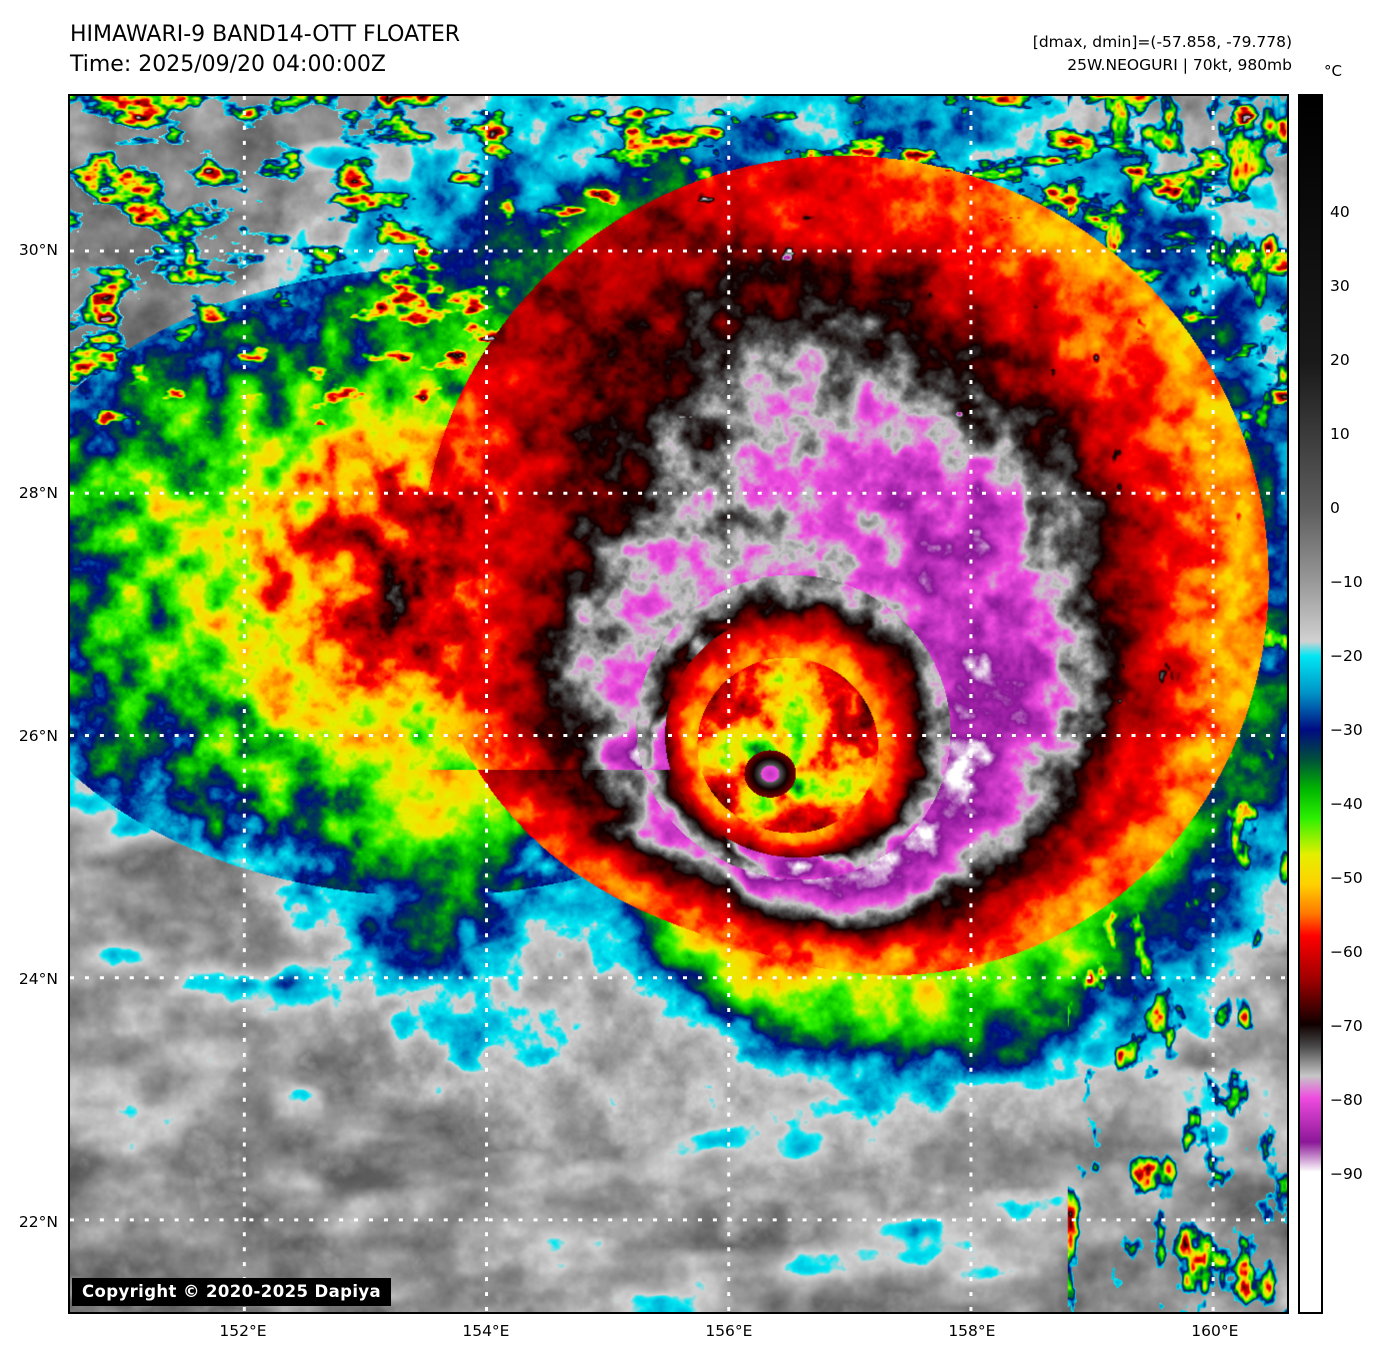 This screenshot has width=1390, height=1359. What do you see at coordinates (1346, 1025) in the screenshot?
I see `colorbar-tick-11: −70` at bounding box center [1346, 1025].